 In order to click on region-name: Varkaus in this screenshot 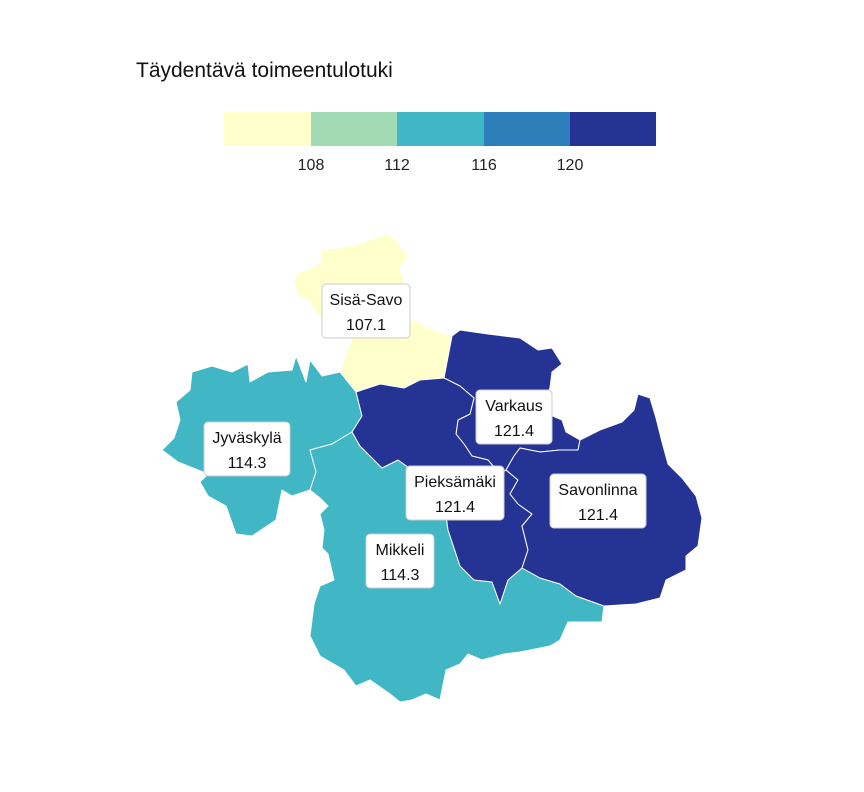, I will do `click(514, 406)`.